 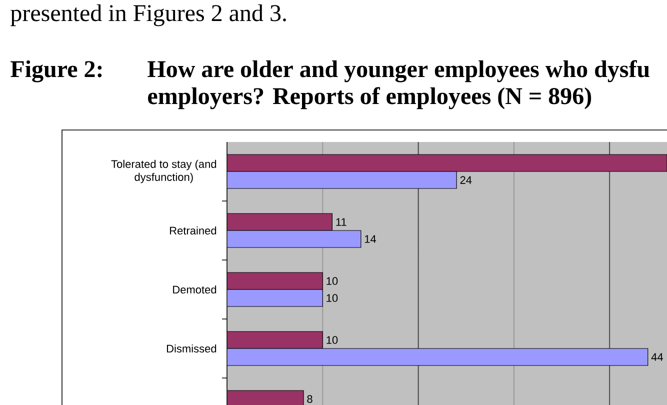 What do you see at coordinates (148, 15) in the screenshot?
I see `text: presented in Figures 2 and 3.` at bounding box center [148, 15].